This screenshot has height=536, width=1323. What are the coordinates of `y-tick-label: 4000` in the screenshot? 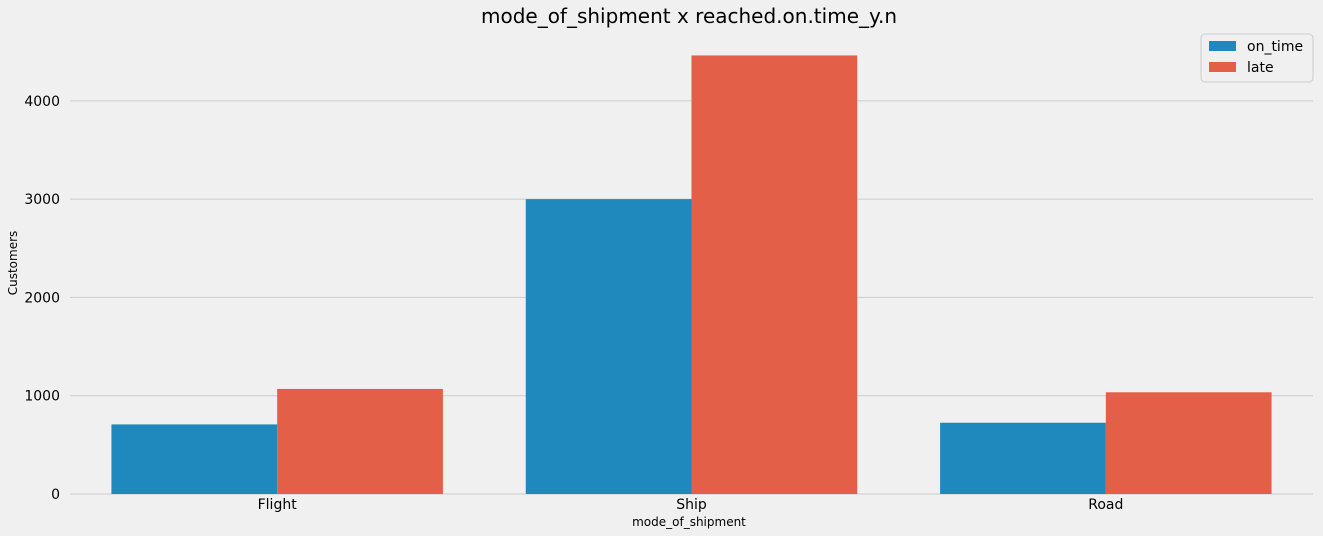 It's located at (42, 102).